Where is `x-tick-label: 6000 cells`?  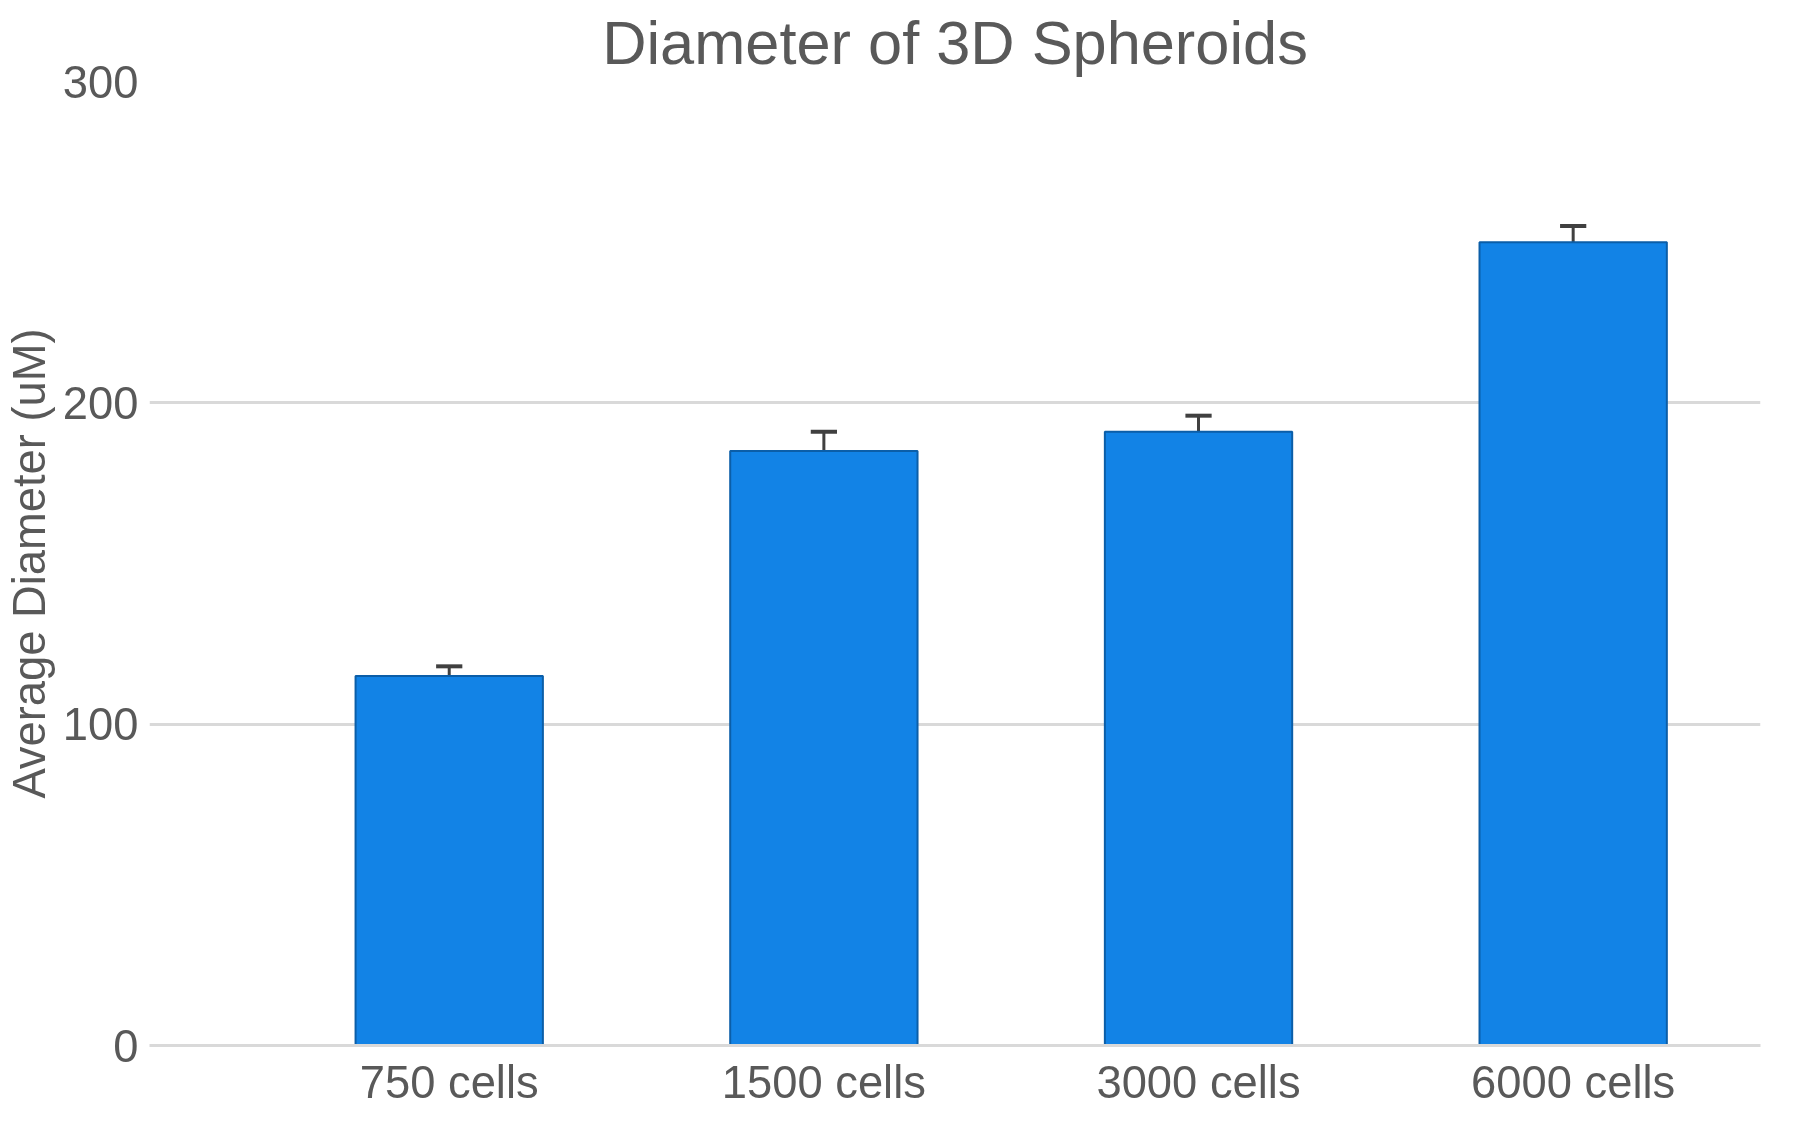 x-tick-label: 6000 cells is located at coordinates (1573, 1082).